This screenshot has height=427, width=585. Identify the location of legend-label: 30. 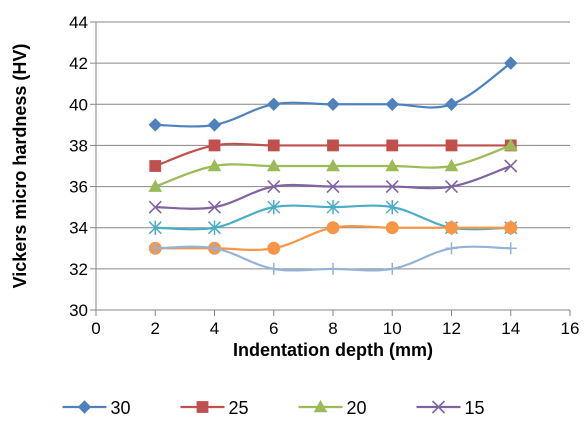
(121, 408).